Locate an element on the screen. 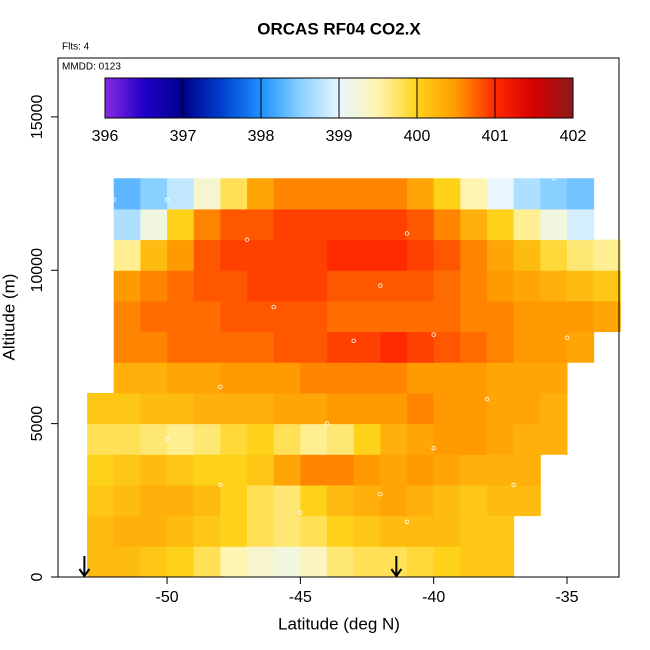  x-tick-label: -50 is located at coordinates (166, 597).